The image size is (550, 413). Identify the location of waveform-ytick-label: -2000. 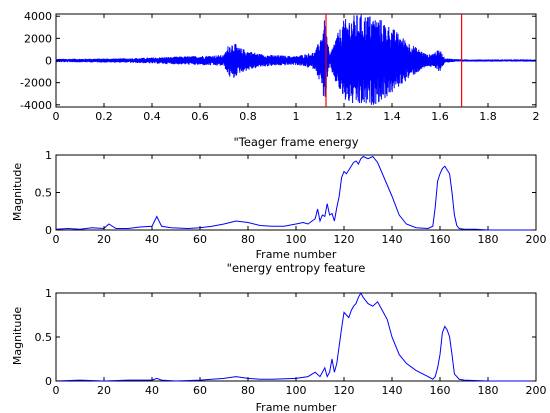
(36, 83).